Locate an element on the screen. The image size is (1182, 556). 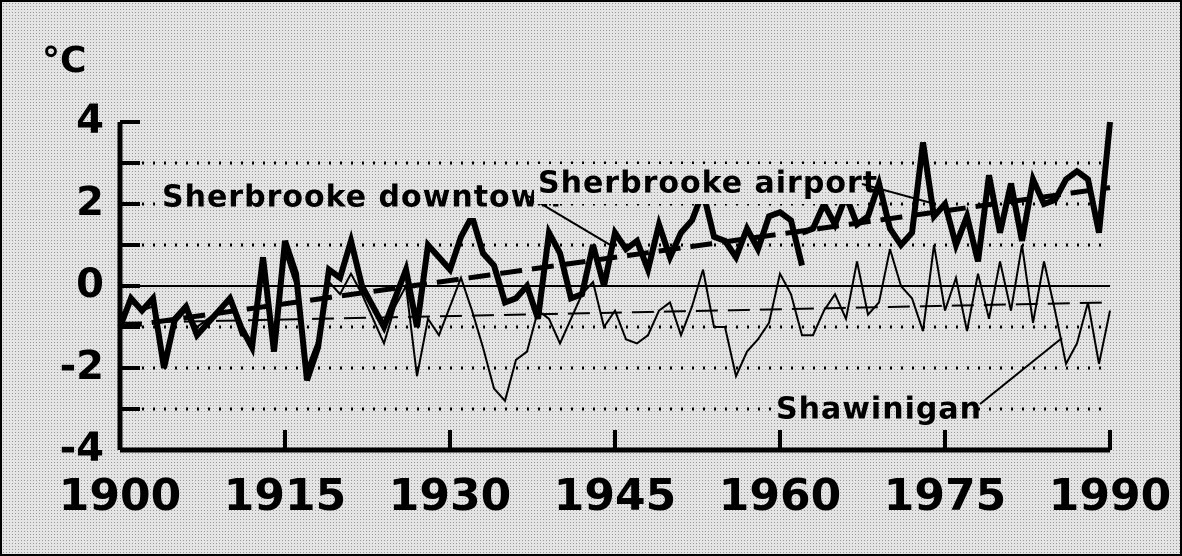
x-tick-label: 1975 is located at coordinates (945, 495).